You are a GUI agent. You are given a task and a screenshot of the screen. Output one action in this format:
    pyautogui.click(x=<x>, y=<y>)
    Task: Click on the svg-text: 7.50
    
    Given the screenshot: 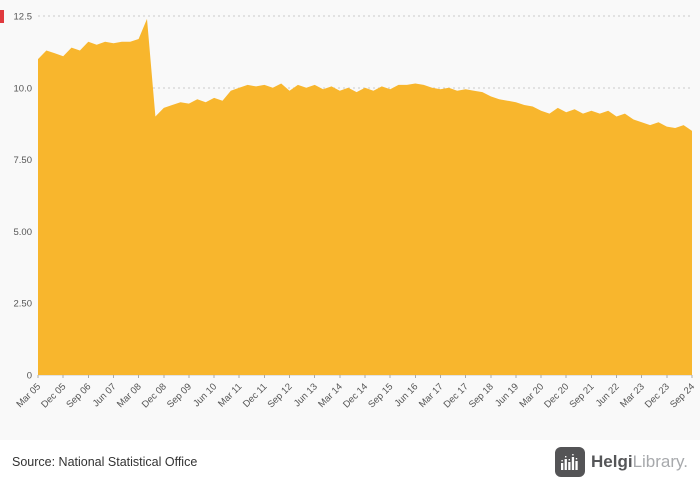 What is the action you would take?
    pyautogui.click(x=23, y=160)
    